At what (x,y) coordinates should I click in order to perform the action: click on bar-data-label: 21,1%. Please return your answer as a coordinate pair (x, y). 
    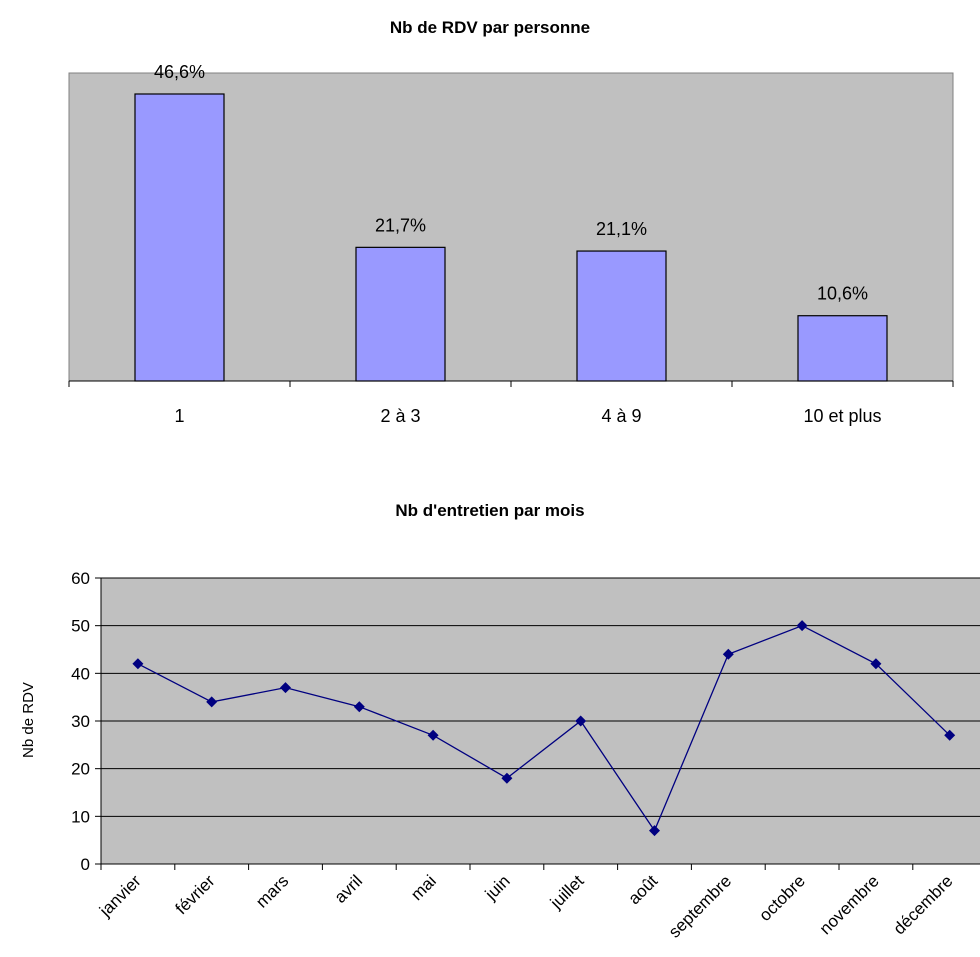
    Looking at the image, I should click on (621, 229).